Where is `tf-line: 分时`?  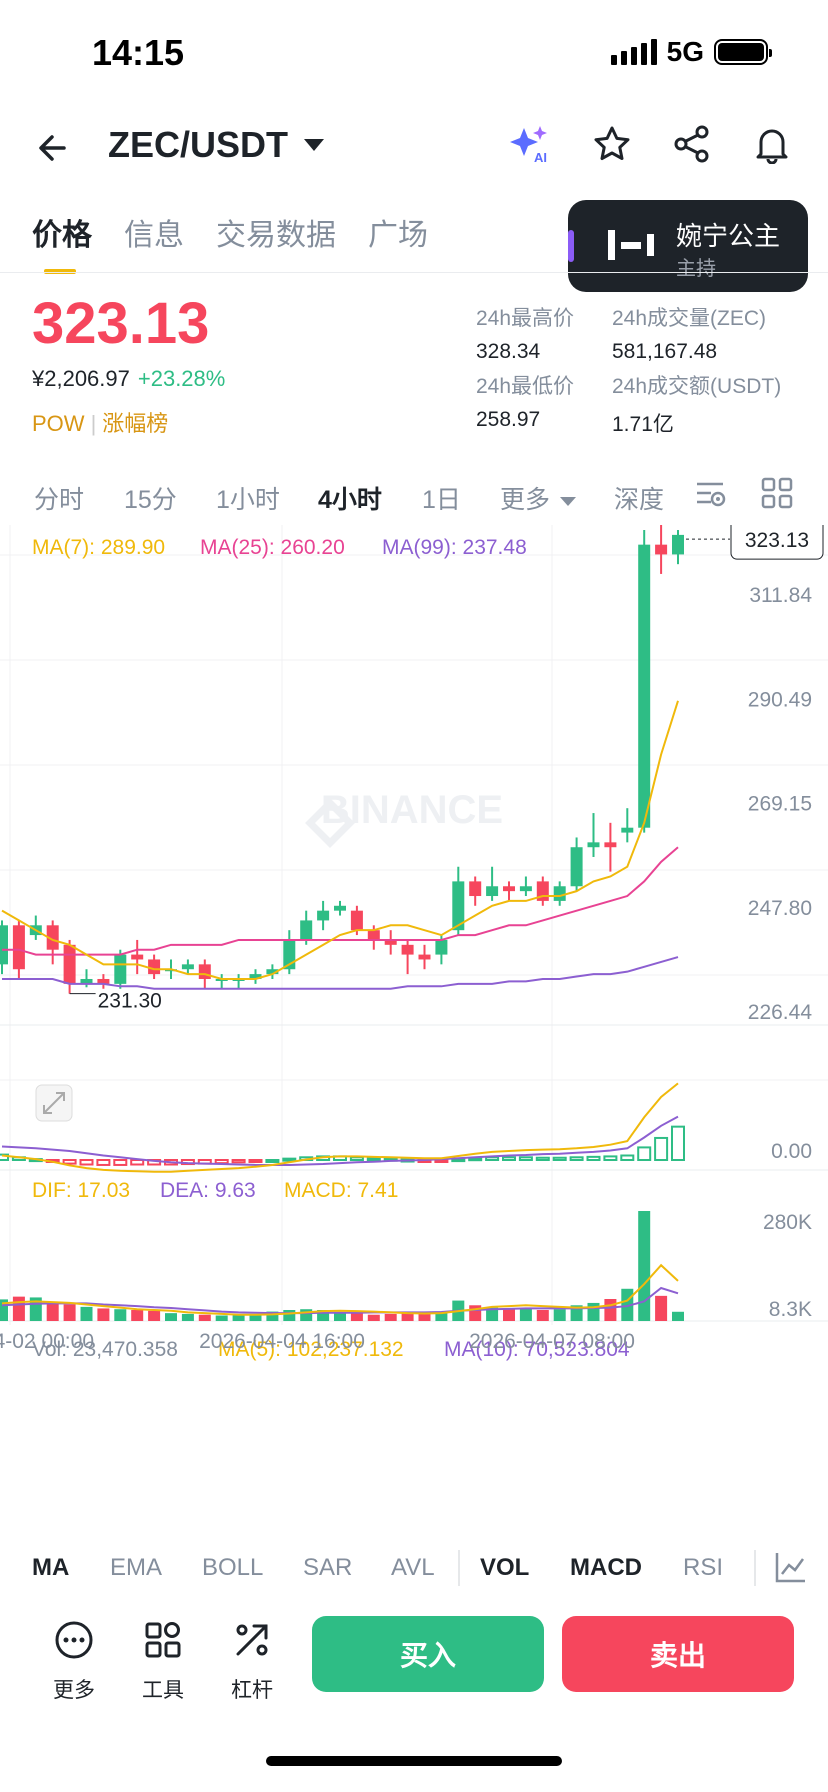 tf-line: 分时 is located at coordinates (59, 500).